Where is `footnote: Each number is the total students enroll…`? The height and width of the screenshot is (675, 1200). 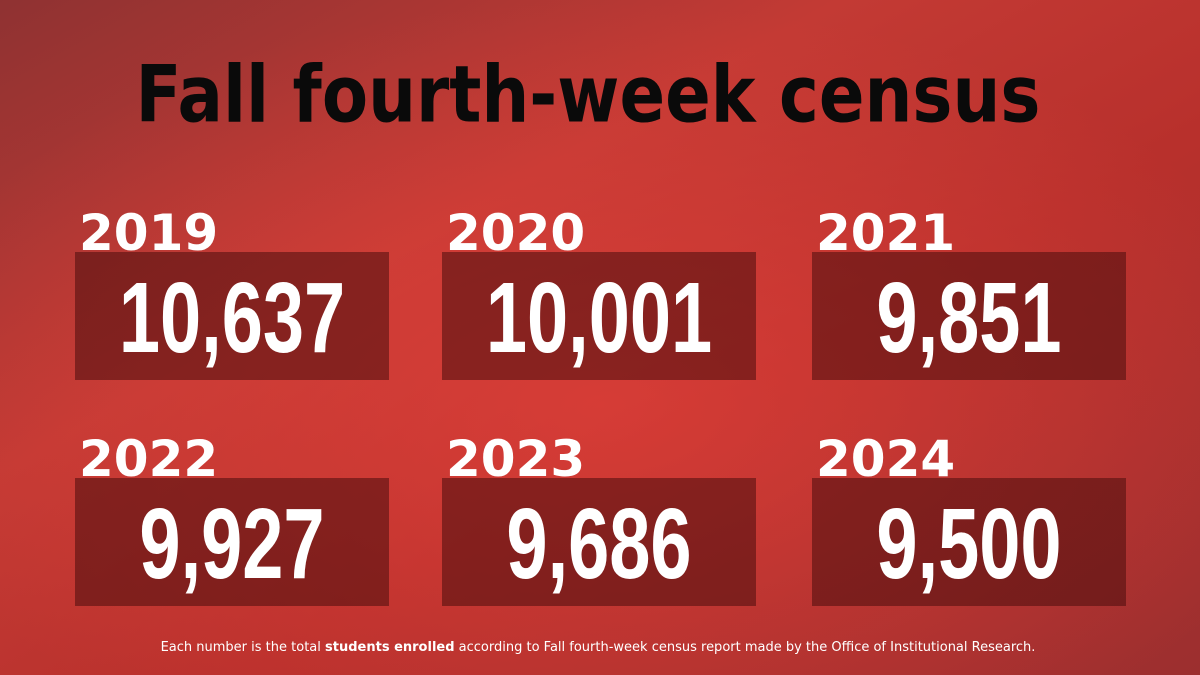 footnote: Each number is the total students enroll… is located at coordinates (598, 647).